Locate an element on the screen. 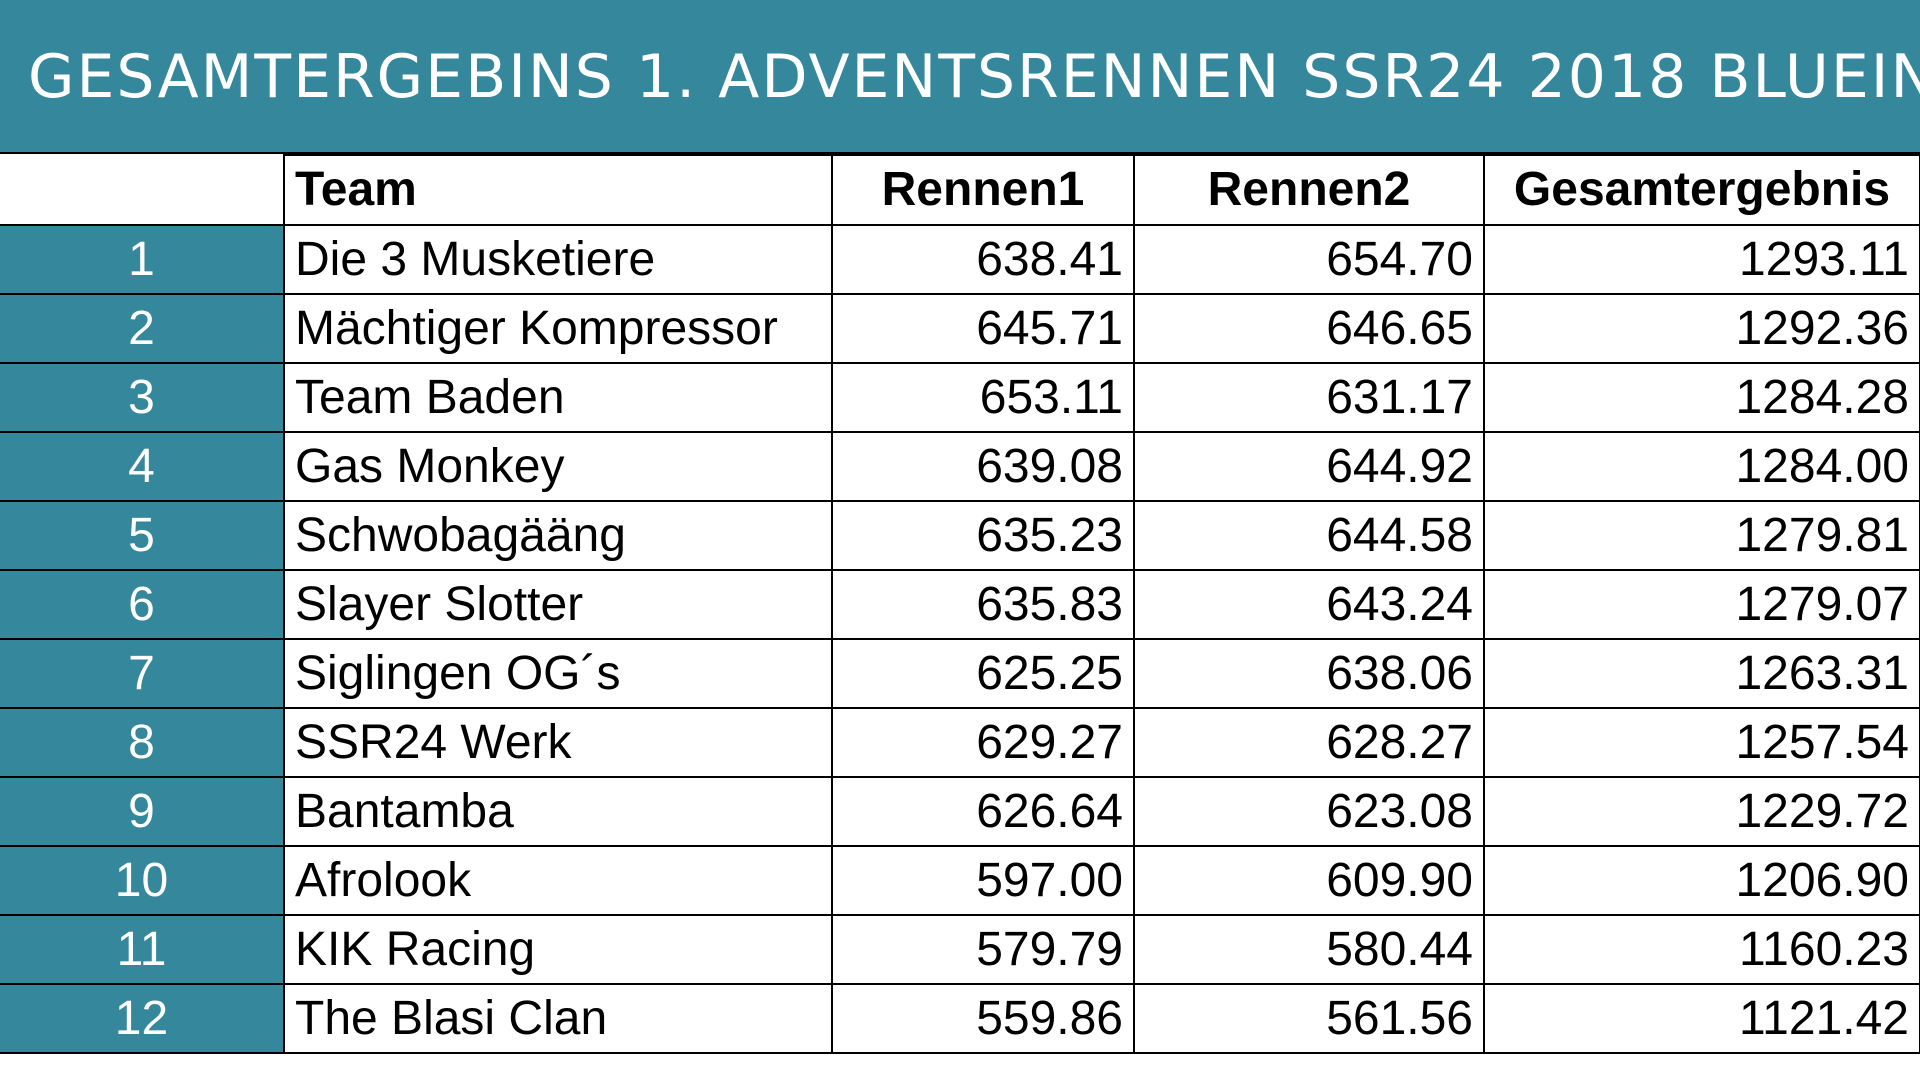  rank-cell: 1 is located at coordinates (142, 259).